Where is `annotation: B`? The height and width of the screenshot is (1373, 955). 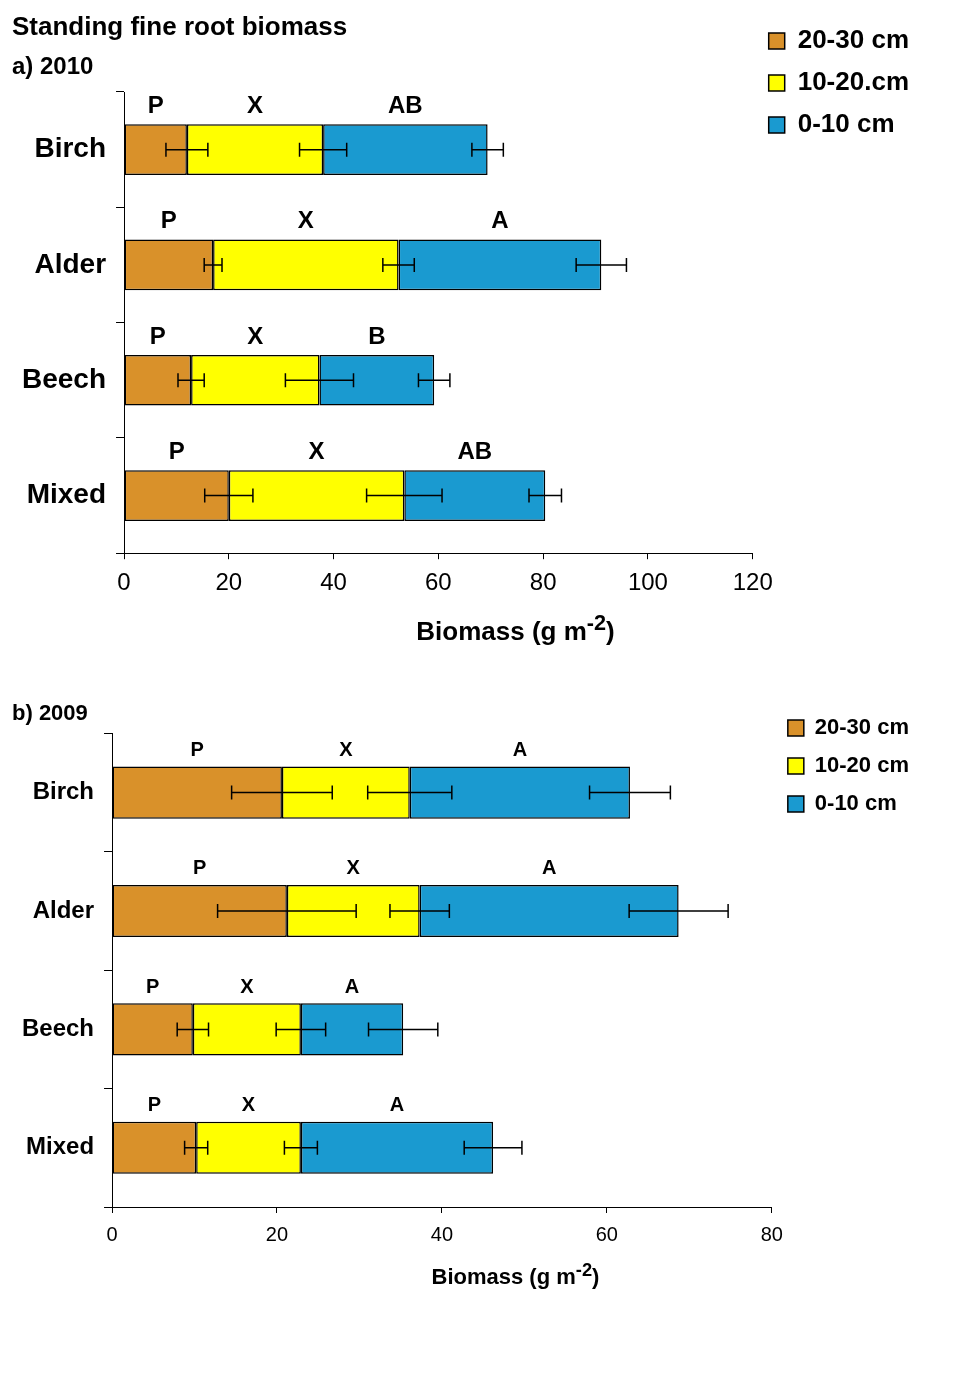
annotation: B is located at coordinates (377, 335).